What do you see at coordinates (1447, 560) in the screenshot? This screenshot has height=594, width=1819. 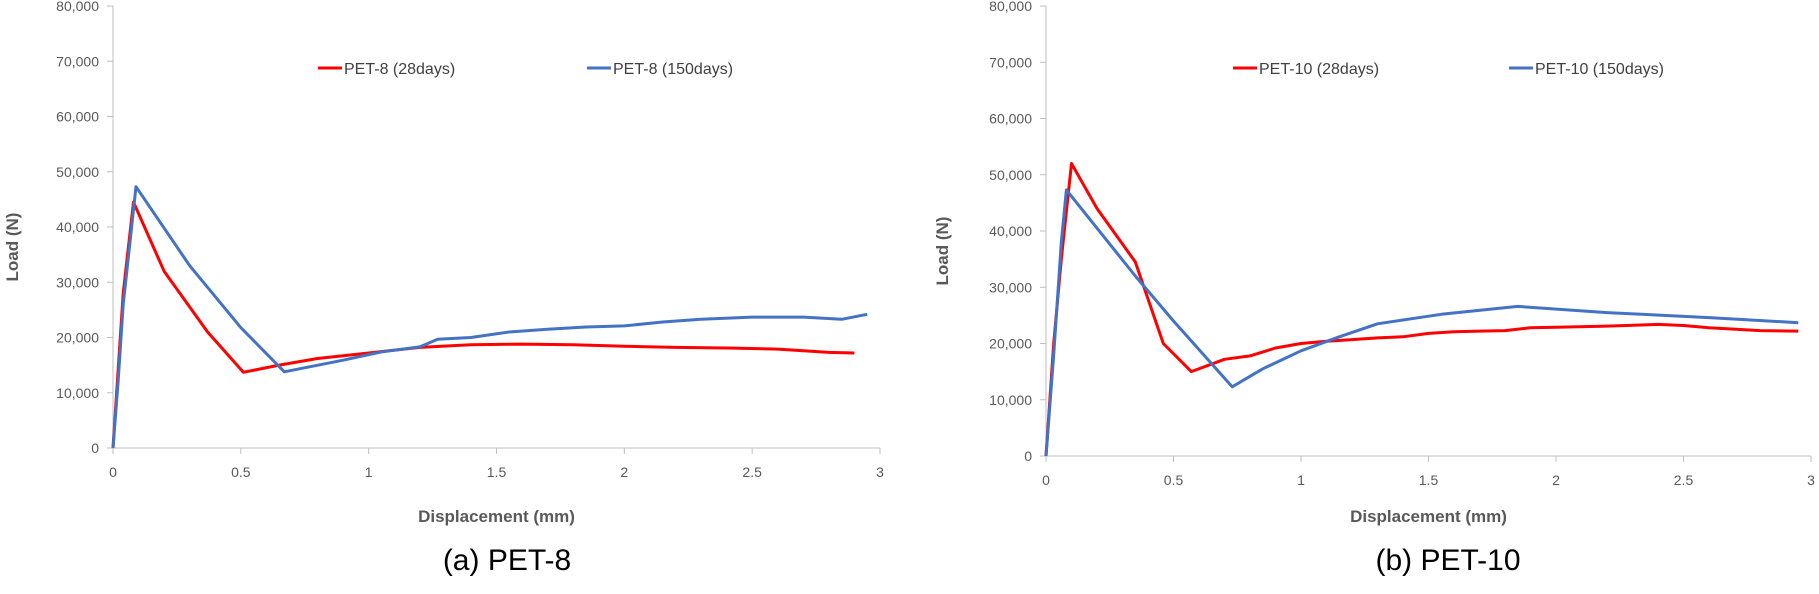 I see `chart-caption: (b) PET-10` at bounding box center [1447, 560].